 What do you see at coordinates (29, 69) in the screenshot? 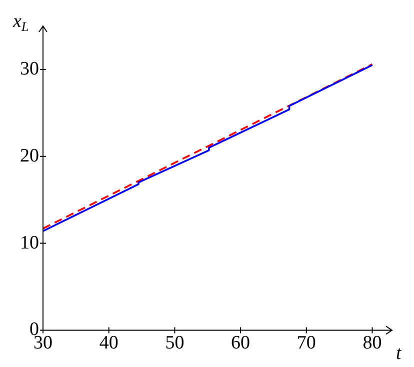
I see `y-tick-label: 30` at bounding box center [29, 69].